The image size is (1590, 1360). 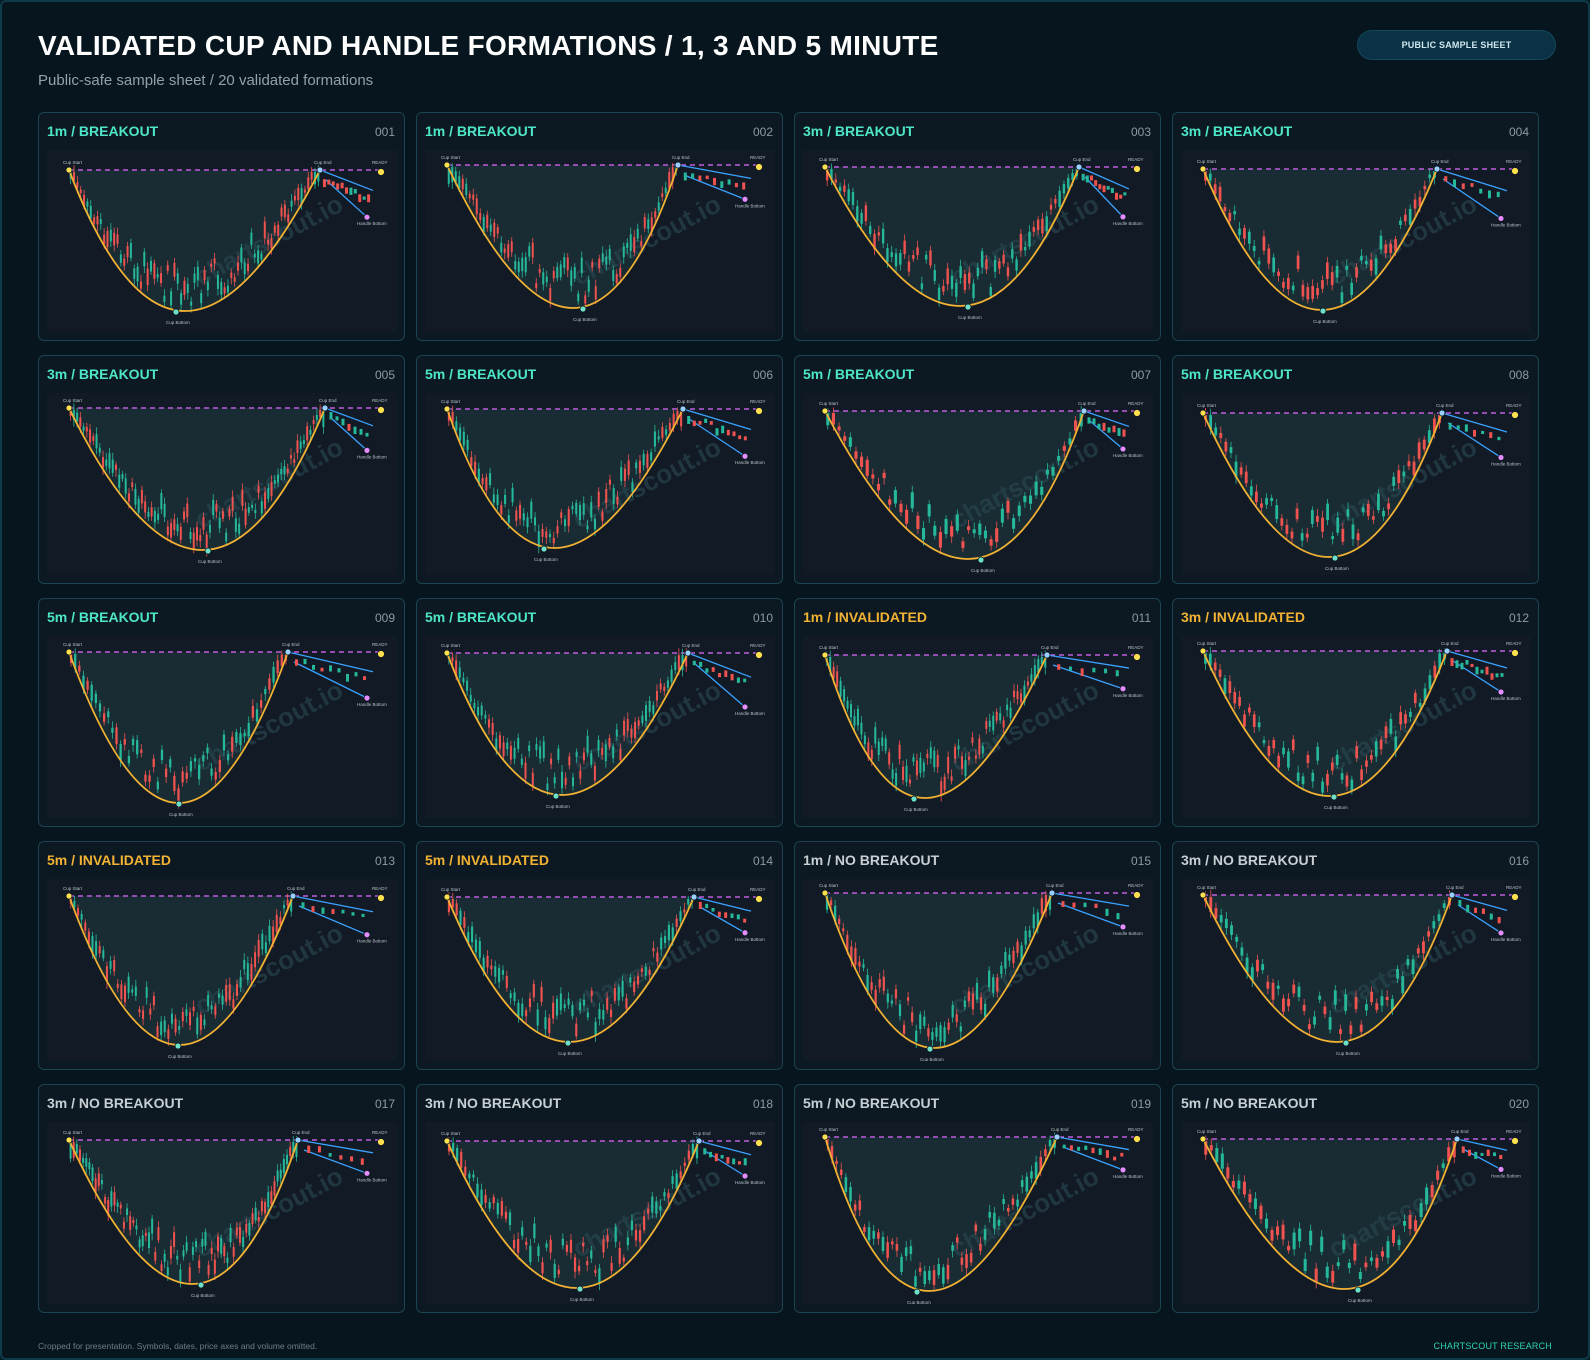 I want to click on cup-end-dot, so click(x=1437, y=169).